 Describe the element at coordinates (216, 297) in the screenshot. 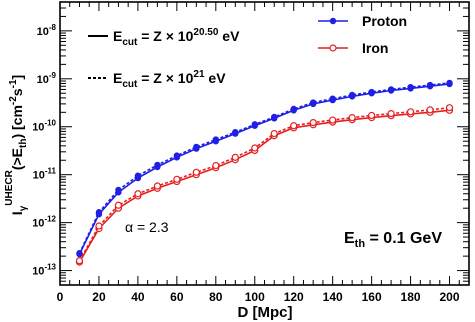

I see `x-tick-label: 80` at that location.